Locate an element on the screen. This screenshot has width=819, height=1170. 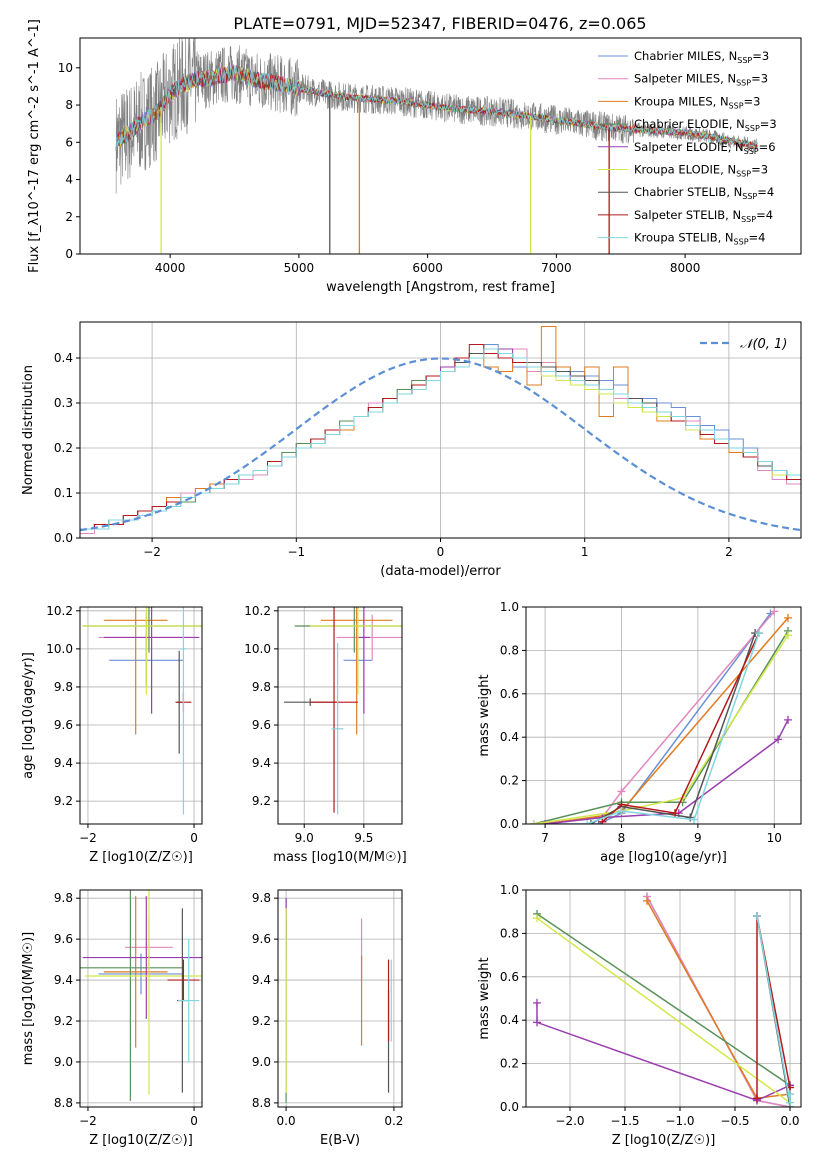
age_vs_mass-xtick-label: 9.5 is located at coordinates (363, 838).